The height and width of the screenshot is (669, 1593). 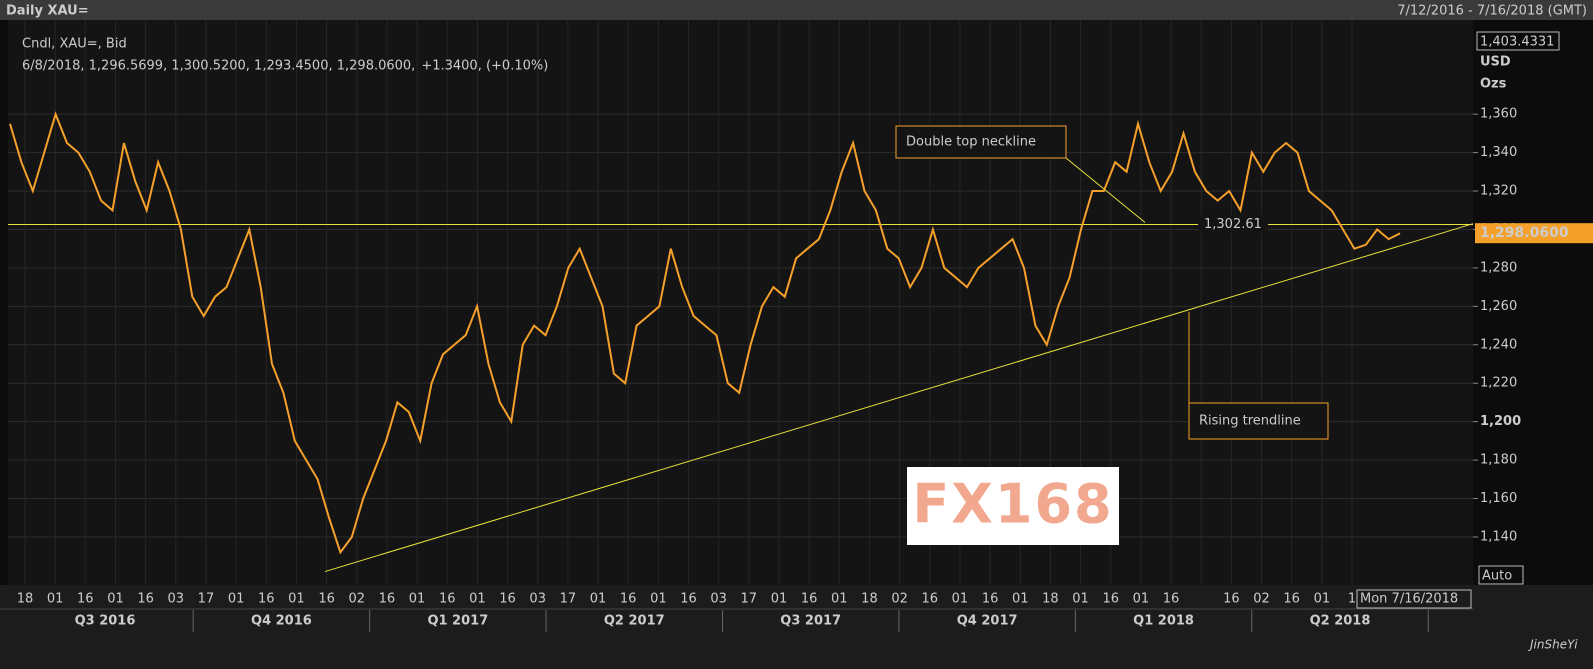 What do you see at coordinates (1498, 114) in the screenshot?
I see `y-tick-label: 1,360` at bounding box center [1498, 114].